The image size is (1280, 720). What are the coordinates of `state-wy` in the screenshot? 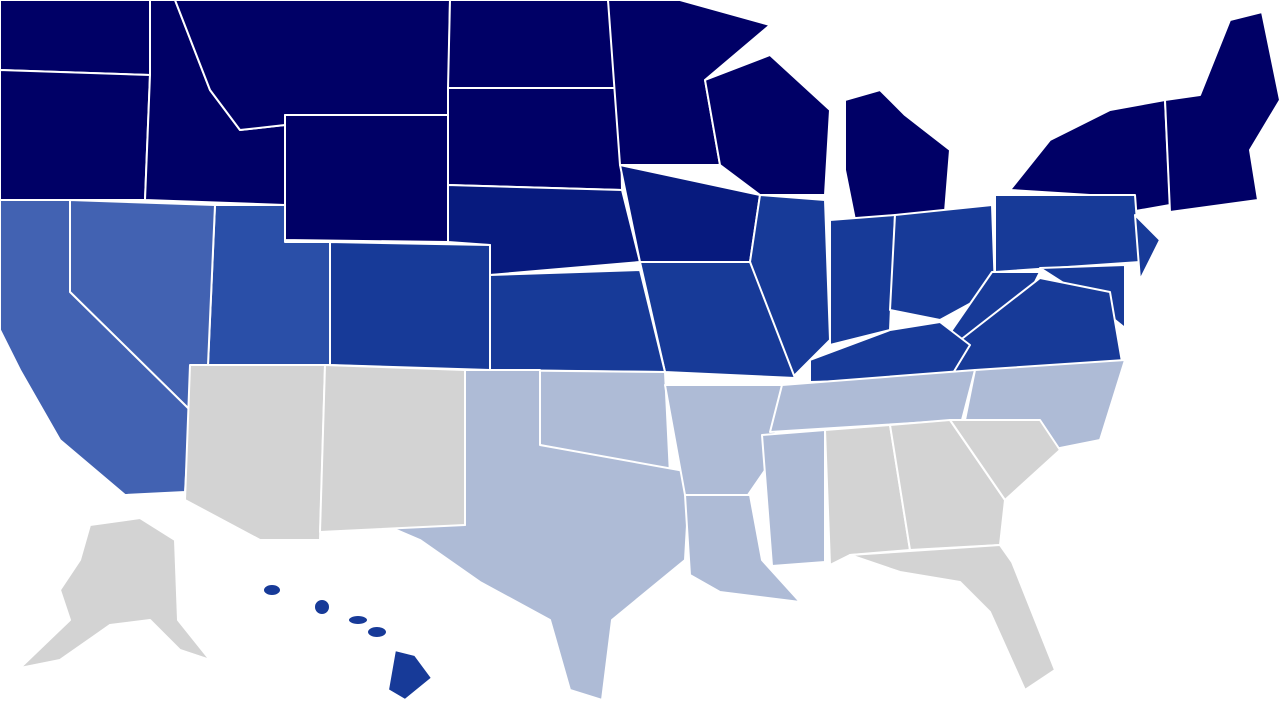 It's located at (366, 178).